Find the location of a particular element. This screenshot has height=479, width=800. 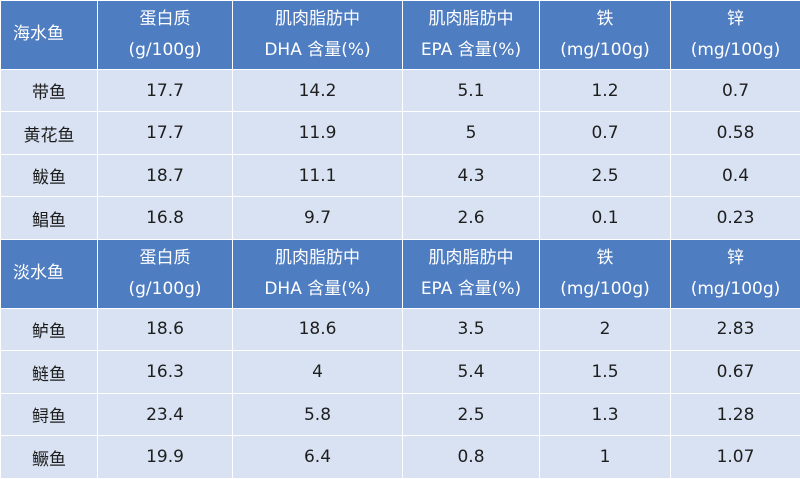

value-cell: 1.07 is located at coordinates (735, 457).